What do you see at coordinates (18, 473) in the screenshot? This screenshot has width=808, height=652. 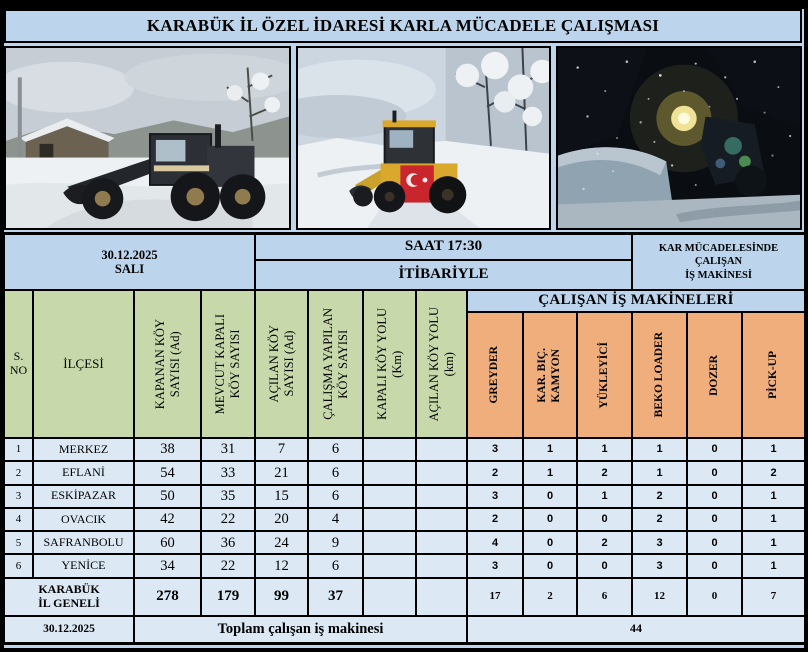 I see `row-number: 2` at bounding box center [18, 473].